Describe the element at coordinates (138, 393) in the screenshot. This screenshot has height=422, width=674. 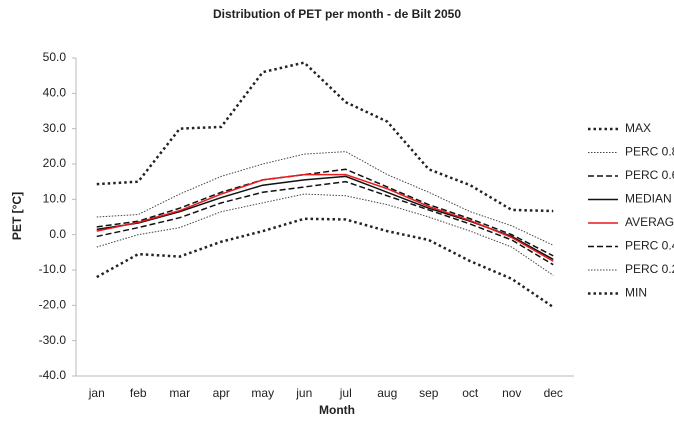
I see `x-tick-label: feb` at that location.